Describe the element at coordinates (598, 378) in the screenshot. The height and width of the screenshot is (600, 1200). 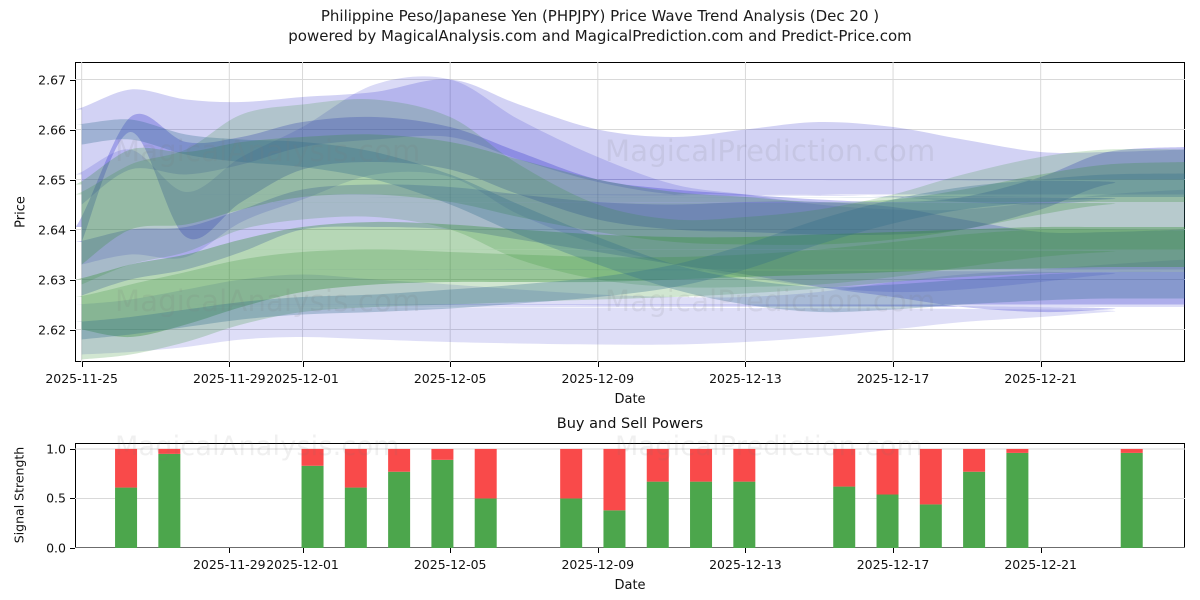
I see `price-x-tick-label: 2025-12-09` at that location.